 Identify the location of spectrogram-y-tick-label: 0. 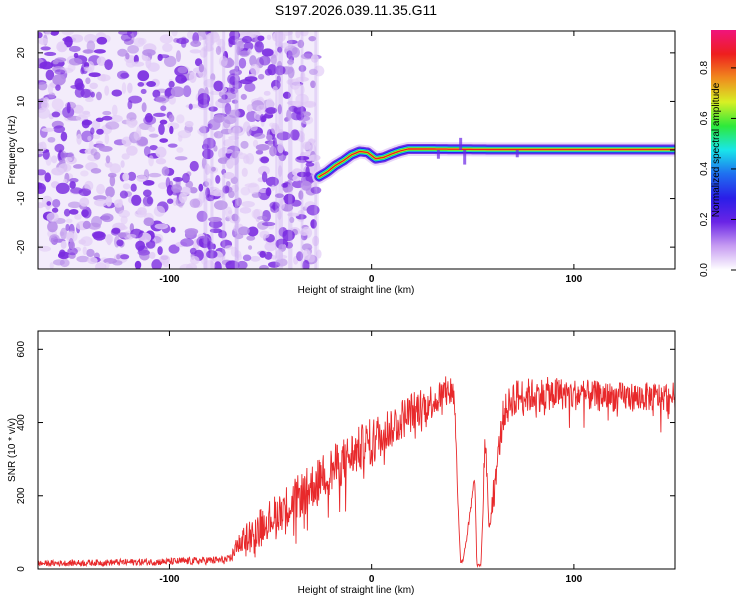
(21, 150).